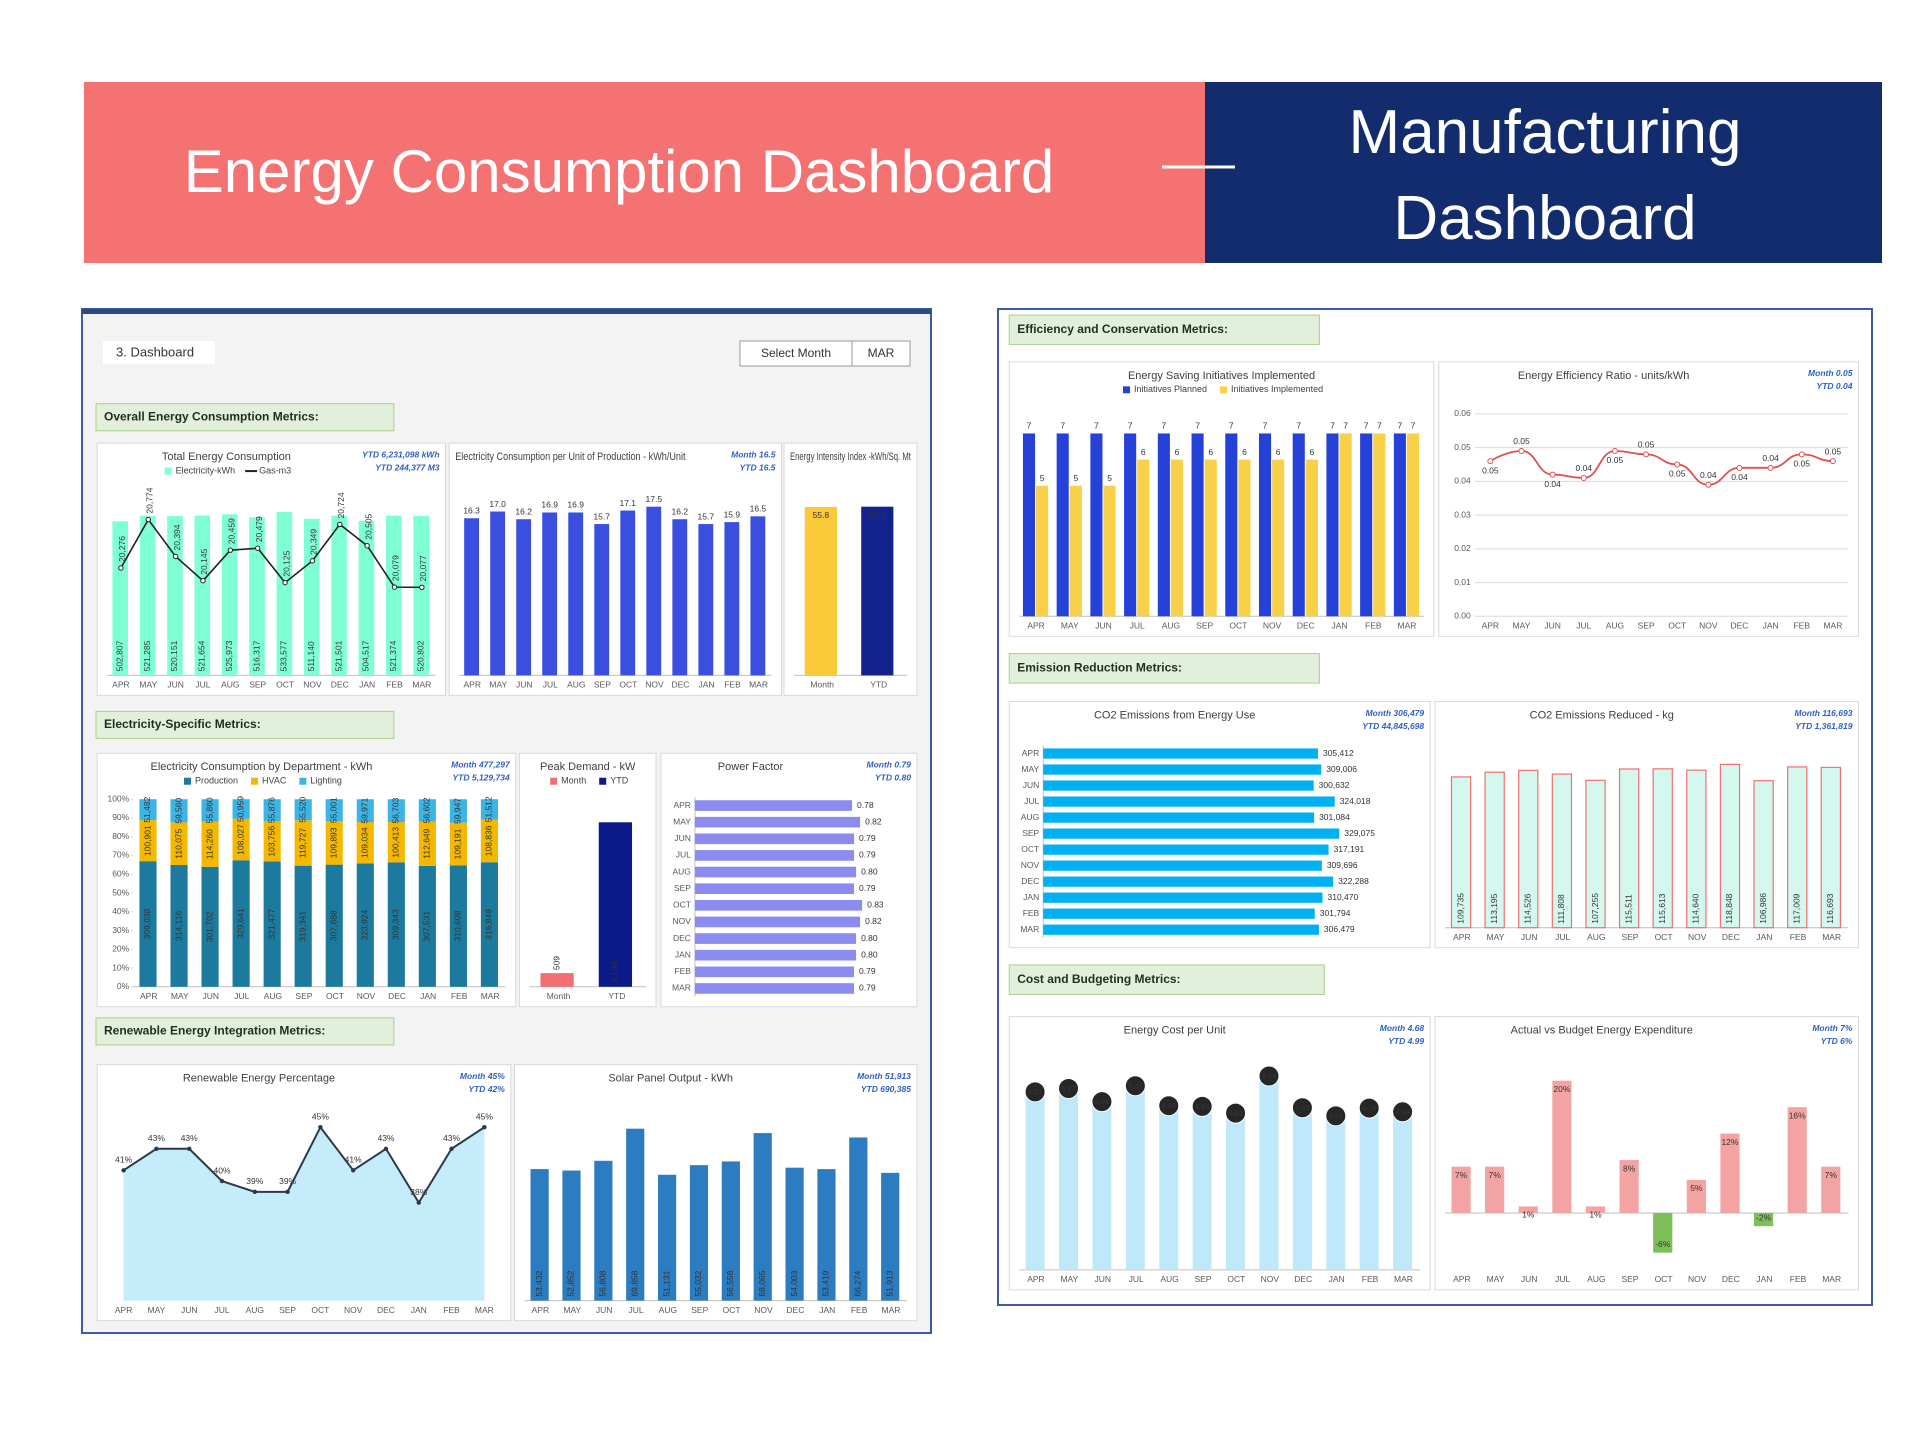  Describe the element at coordinates (1336, 1116) in the screenshot. I see `label-bubble` at that location.